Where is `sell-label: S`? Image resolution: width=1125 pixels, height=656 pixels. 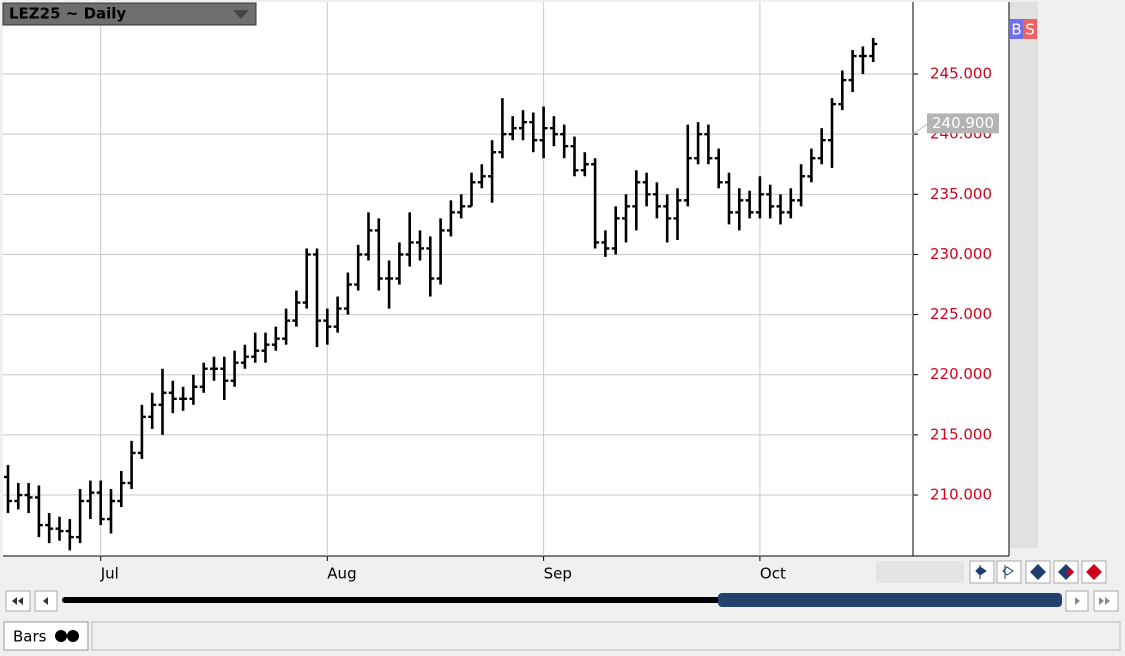 sell-label: S is located at coordinates (1030, 30).